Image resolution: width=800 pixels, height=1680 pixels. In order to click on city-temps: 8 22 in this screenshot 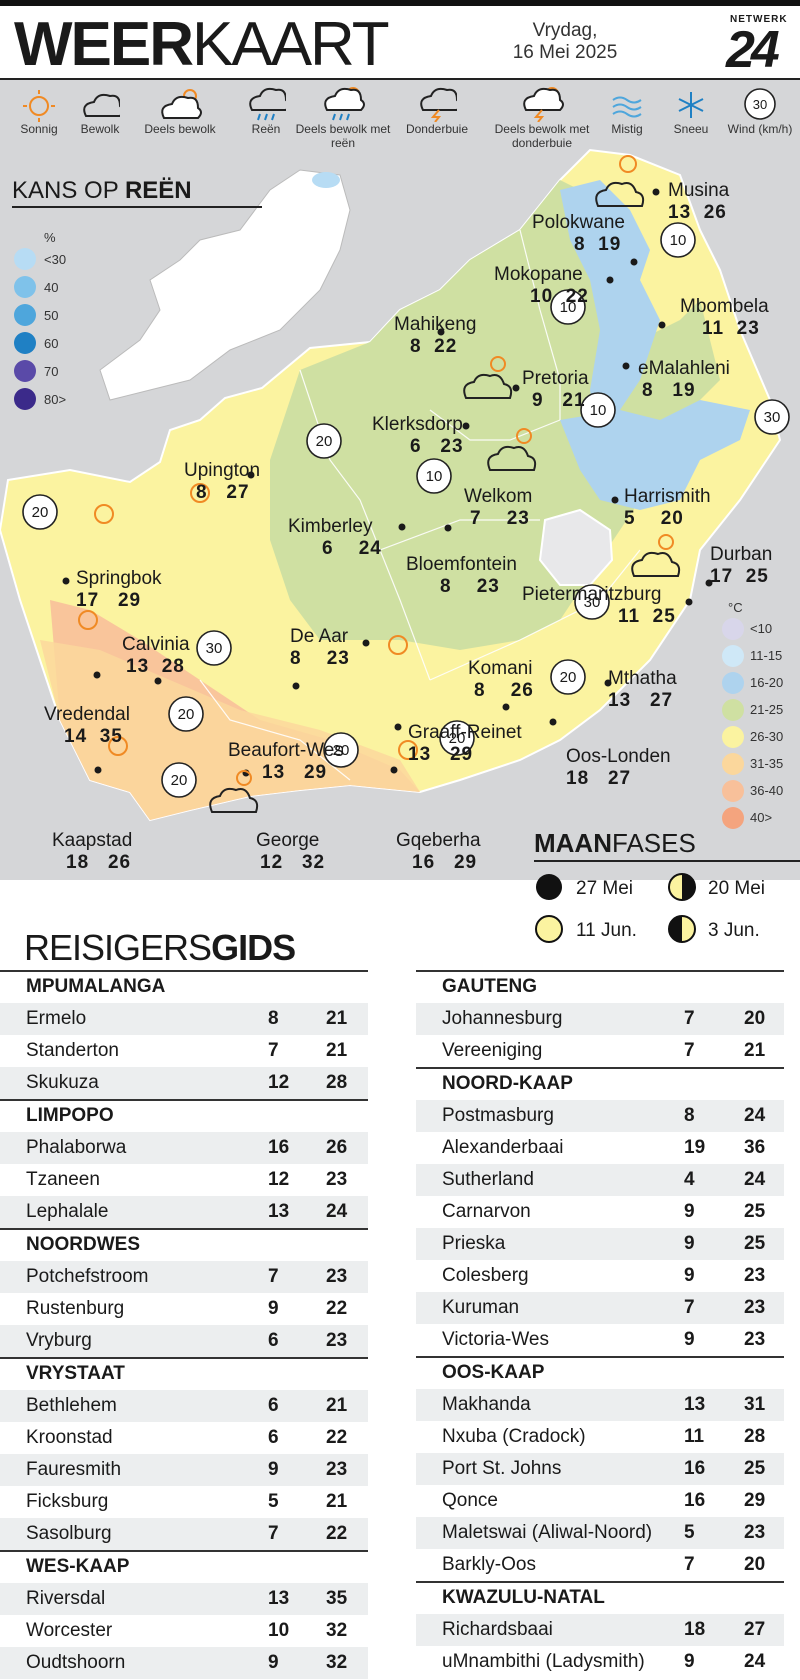, I will do `click(434, 346)`.